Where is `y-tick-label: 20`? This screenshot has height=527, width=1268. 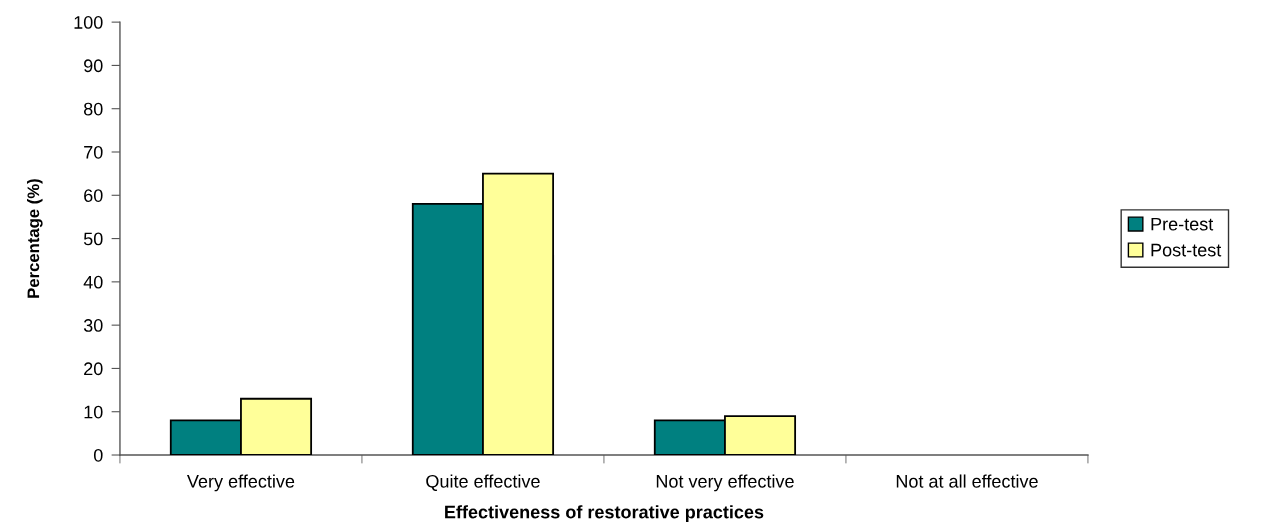
y-tick-label: 20 is located at coordinates (93, 369).